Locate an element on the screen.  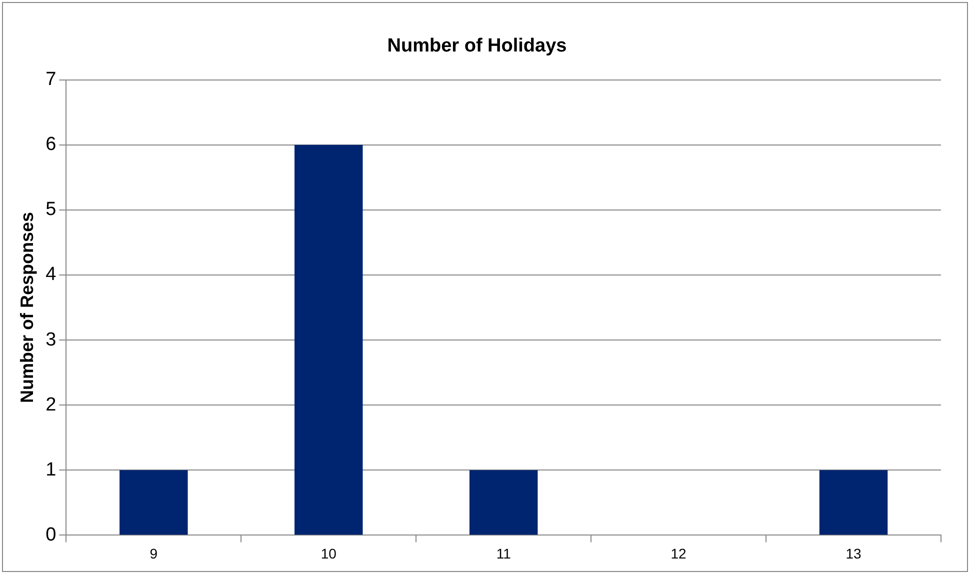
y-tick-label: 2 is located at coordinates (51, 405).